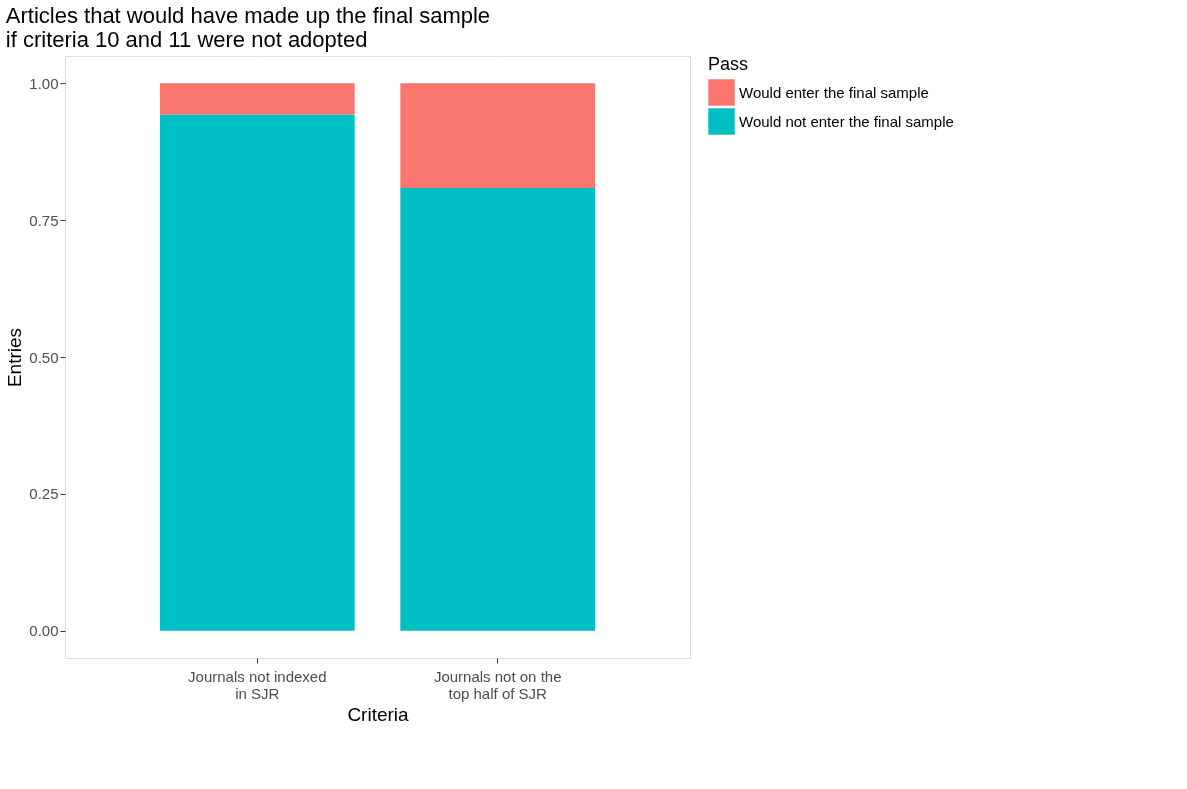 This screenshot has width=1187, height=789. What do you see at coordinates (497, 684) in the screenshot?
I see `x-tick-label: Journals not on the top half of SJR` at bounding box center [497, 684].